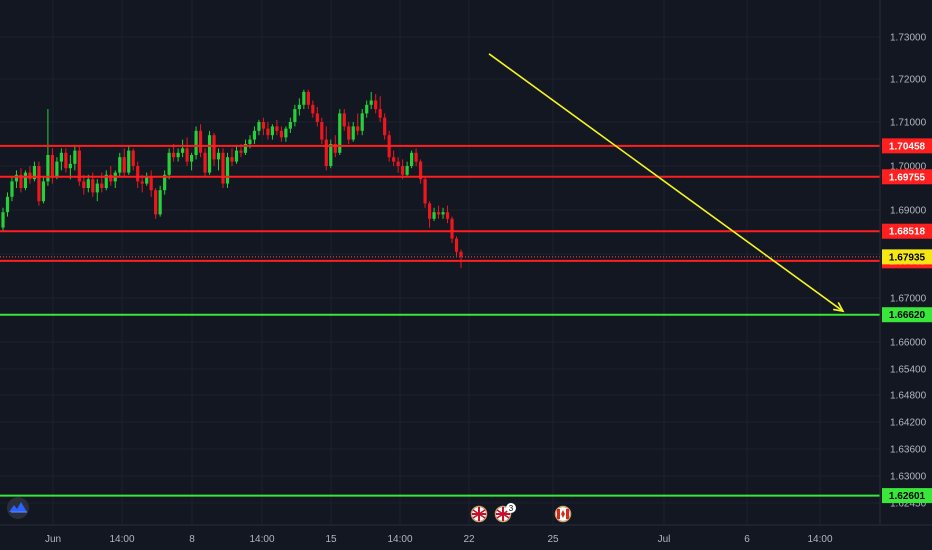 Image resolution: width=932 pixels, height=550 pixels. I want to click on svg-text: 1.67935, so click(907, 257).